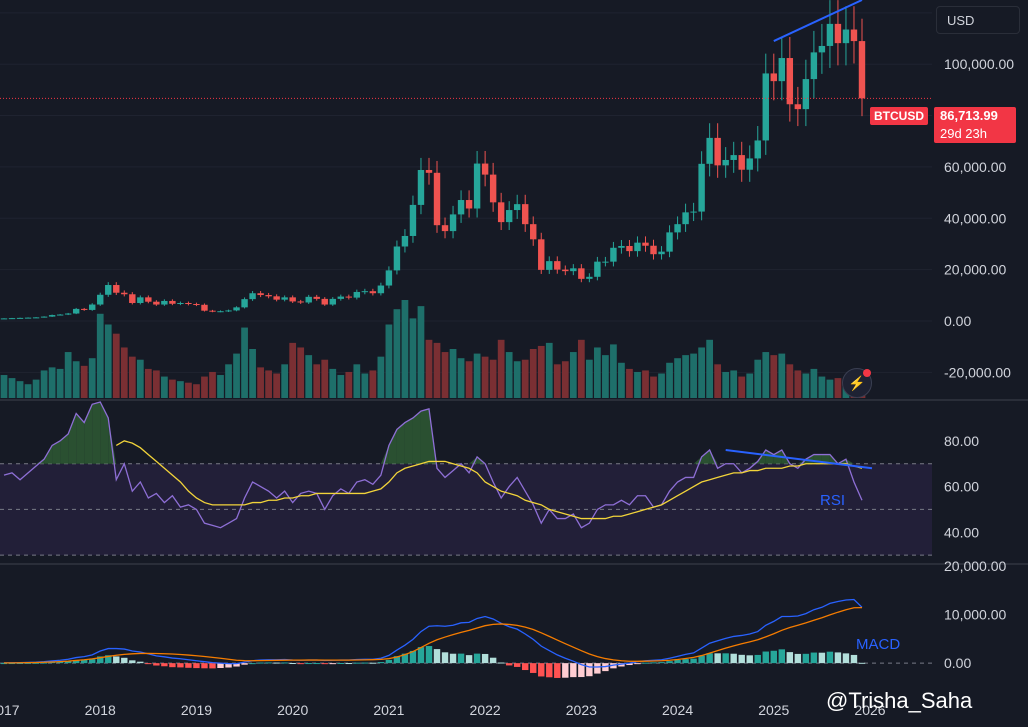  What do you see at coordinates (857, 383) in the screenshot?
I see `lightning-bolt-icon: ⚡` at bounding box center [857, 383].